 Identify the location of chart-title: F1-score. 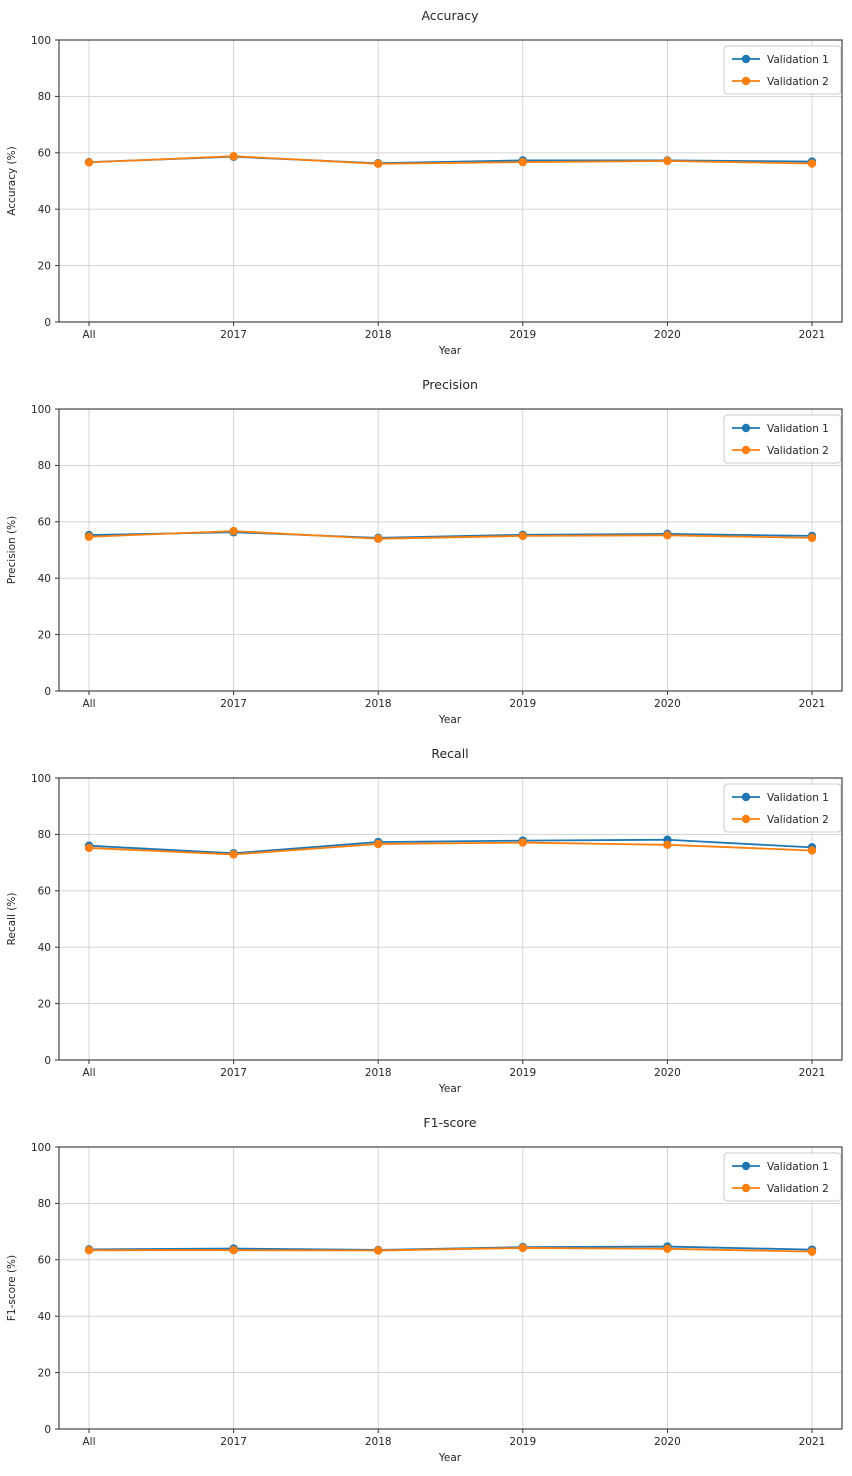
(450, 1122).